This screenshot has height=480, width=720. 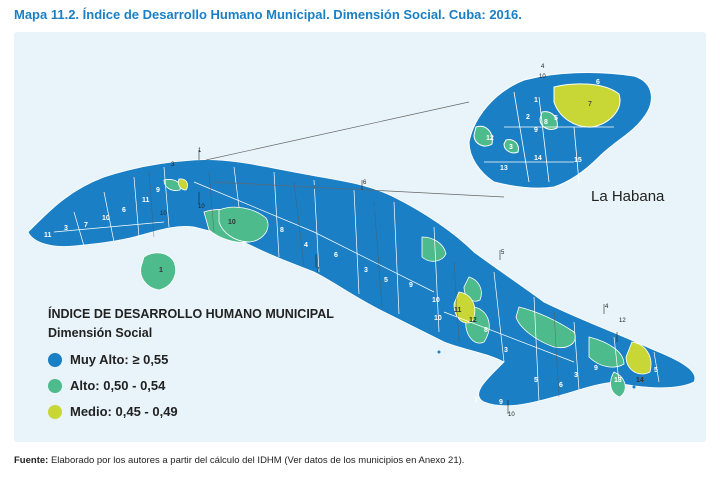 I want to click on legend-item-alto: Alto: 0,50 - 0,54, so click(x=106, y=385).